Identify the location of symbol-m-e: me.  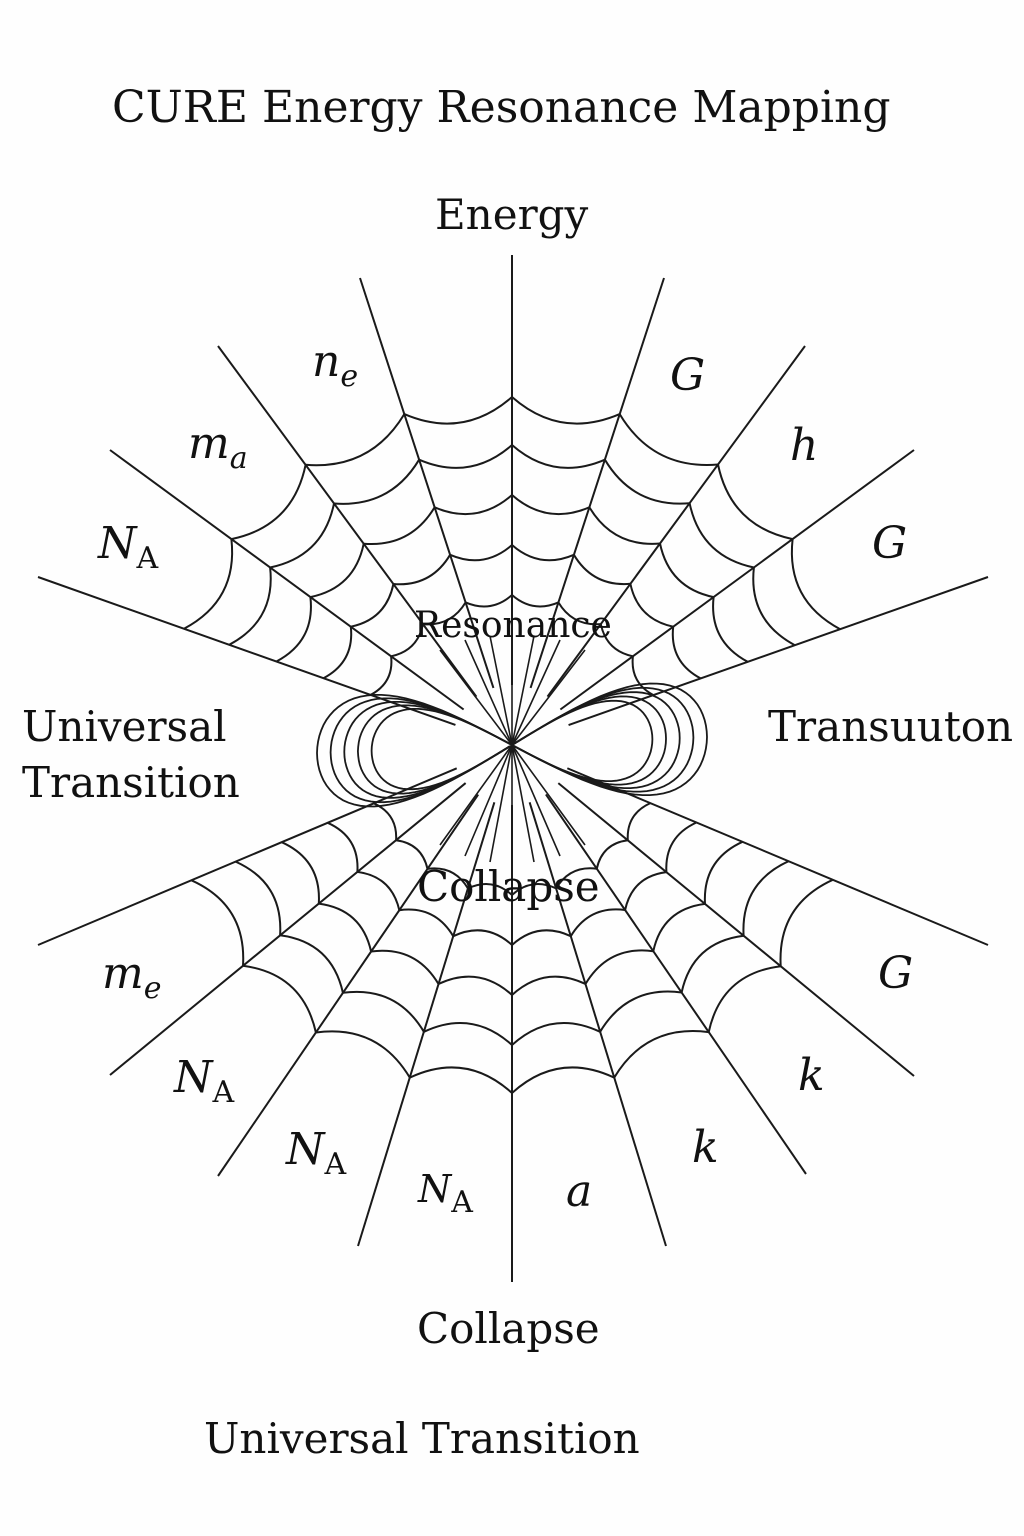
(132, 977).